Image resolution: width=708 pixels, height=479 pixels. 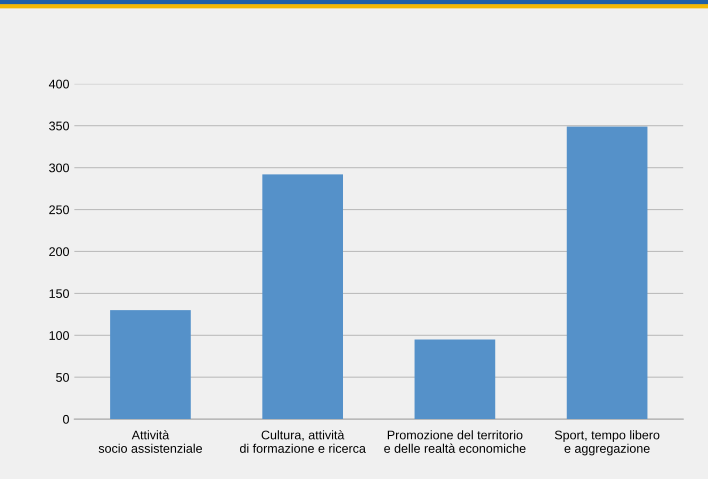 I want to click on x-tick-label: Promozione del territorio e delle realtà economiche, so click(x=455, y=441).